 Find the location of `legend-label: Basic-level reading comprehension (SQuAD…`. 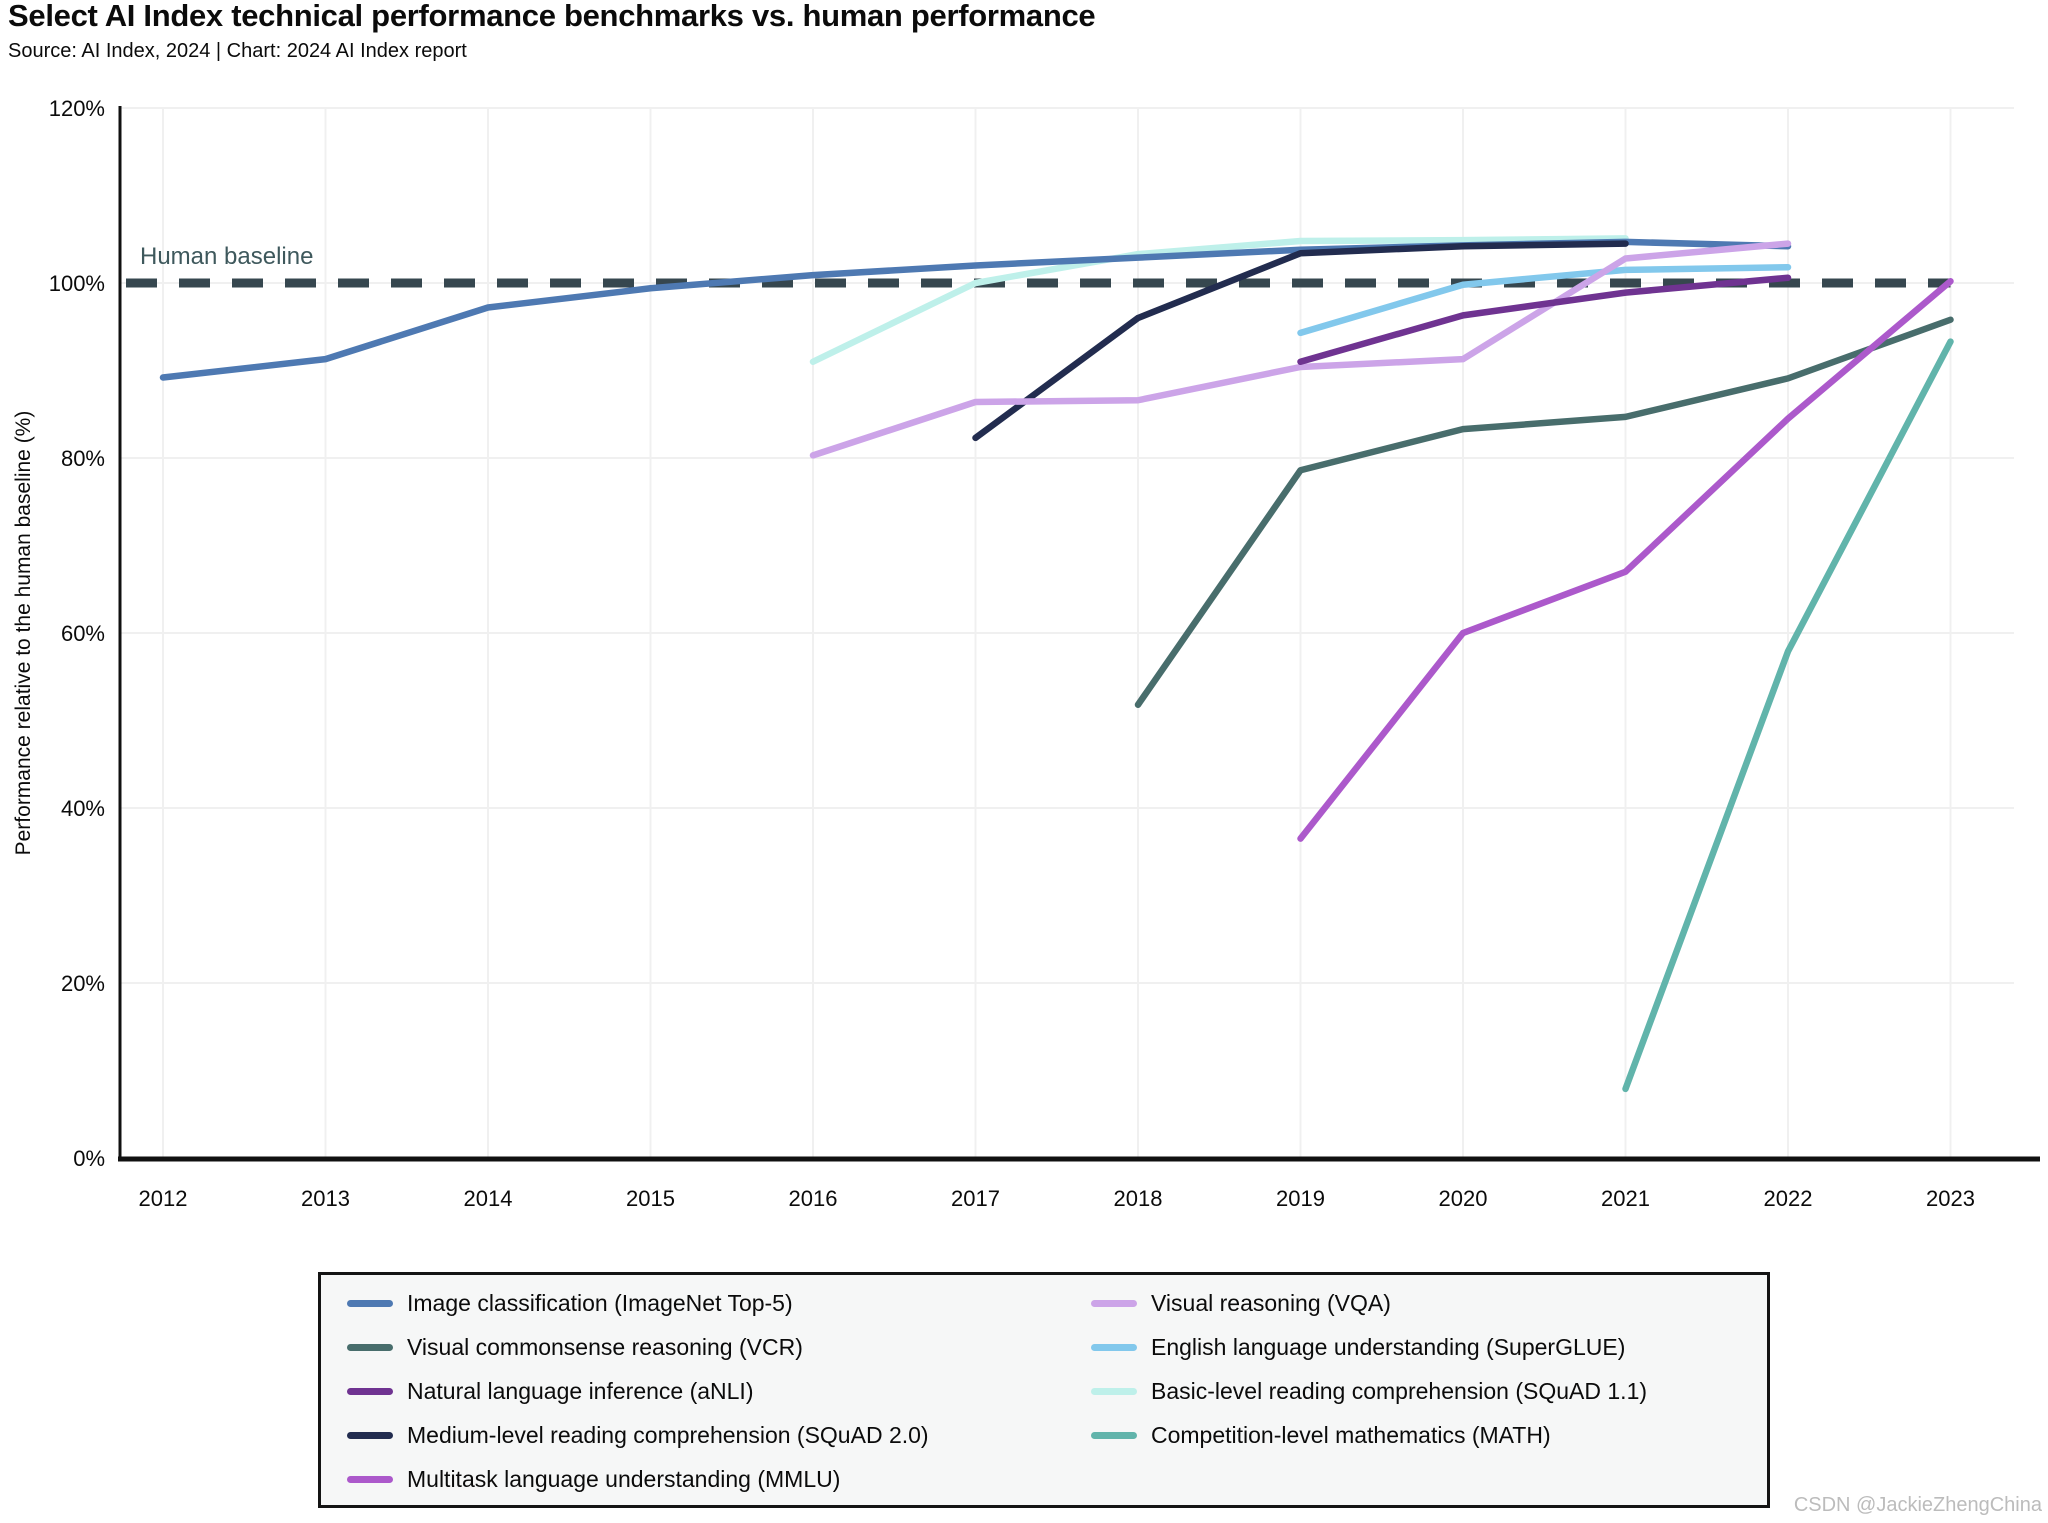

legend-label: Basic-level reading comprehension (SQuAD… is located at coordinates (1399, 1390).